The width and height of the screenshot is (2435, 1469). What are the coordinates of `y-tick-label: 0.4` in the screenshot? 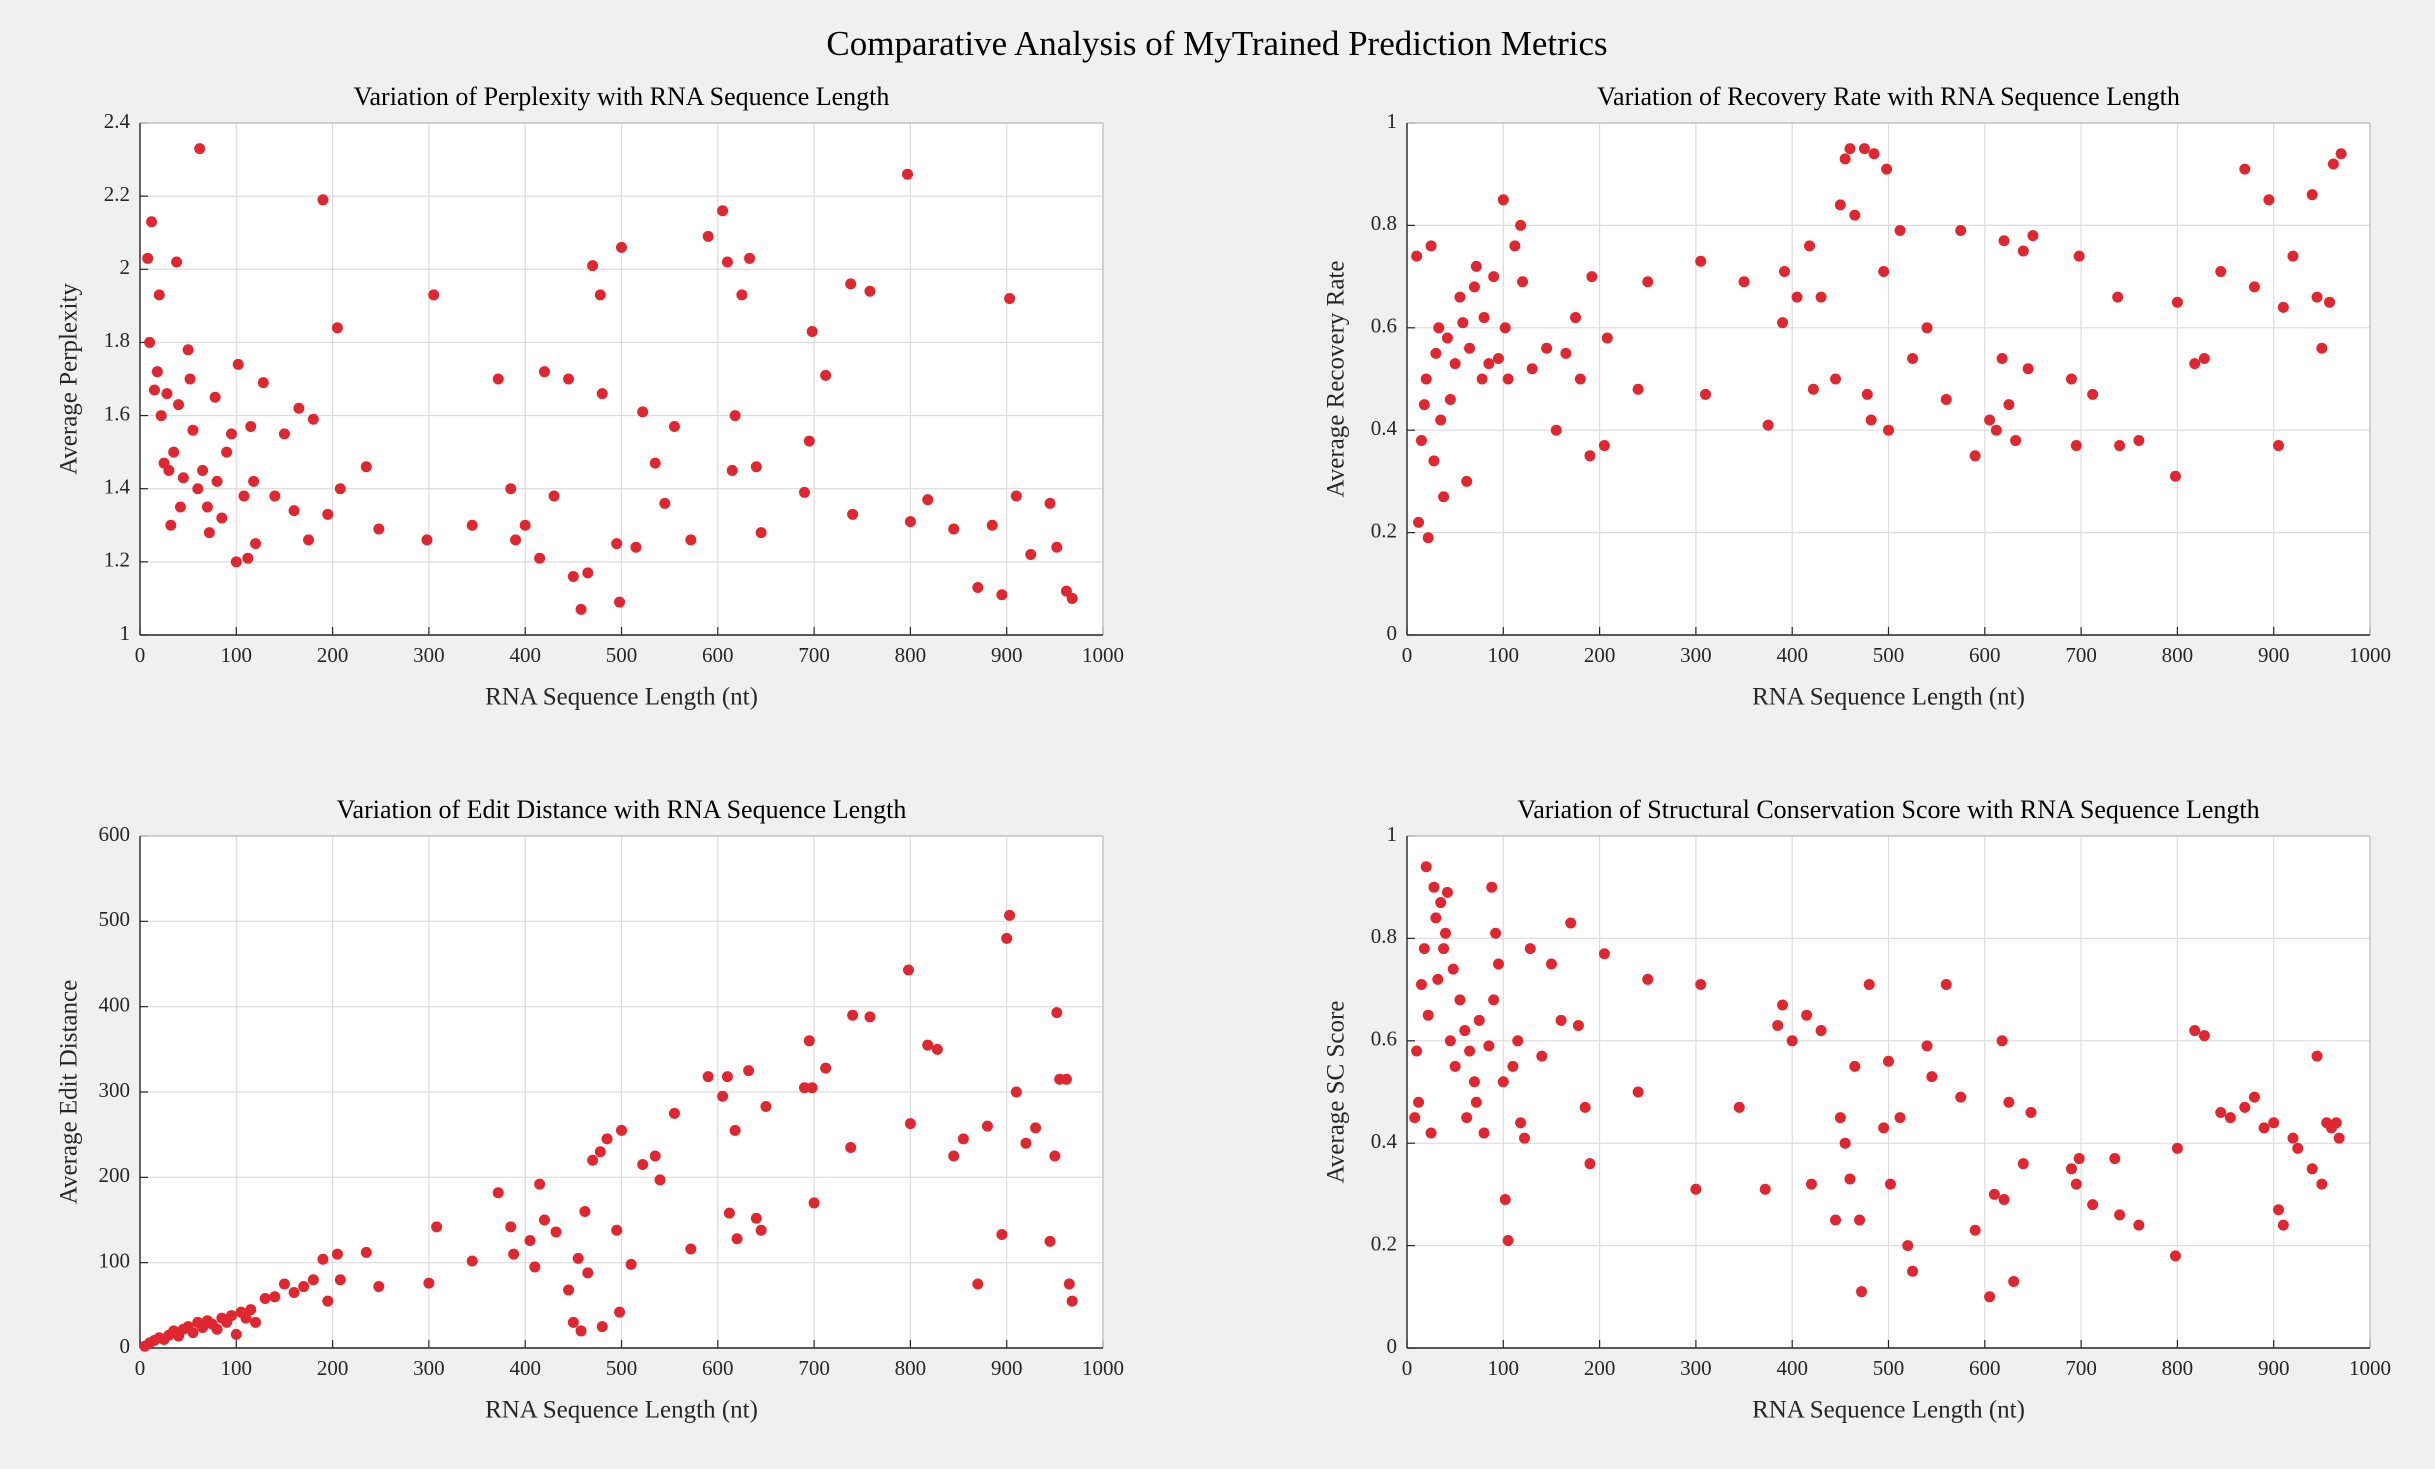 It's located at (1384, 428).